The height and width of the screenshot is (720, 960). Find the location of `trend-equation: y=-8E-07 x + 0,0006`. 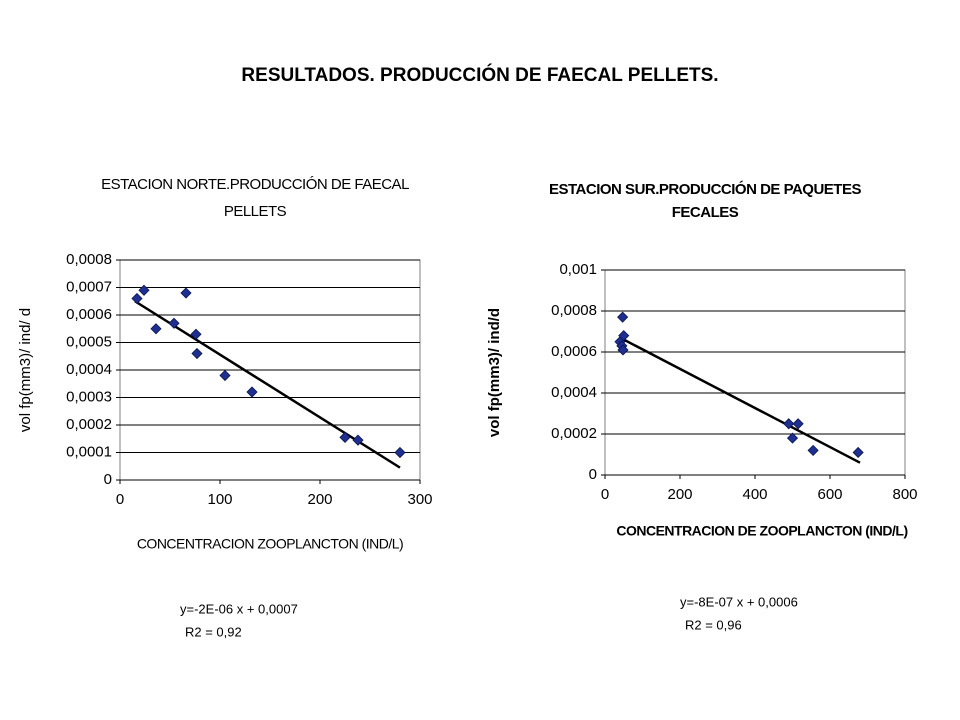

trend-equation: y=-8E-07 x + 0,0006 is located at coordinates (739, 601).